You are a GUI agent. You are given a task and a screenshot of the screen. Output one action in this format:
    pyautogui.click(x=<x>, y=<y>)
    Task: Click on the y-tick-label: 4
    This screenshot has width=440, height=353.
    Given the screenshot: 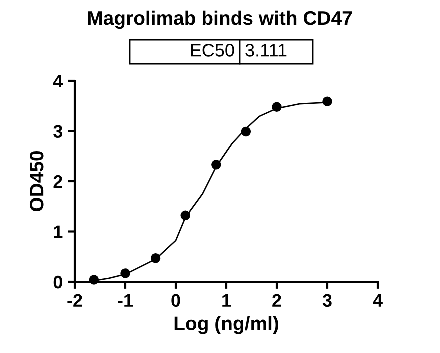 What is the action you would take?
    pyautogui.click(x=58, y=81)
    